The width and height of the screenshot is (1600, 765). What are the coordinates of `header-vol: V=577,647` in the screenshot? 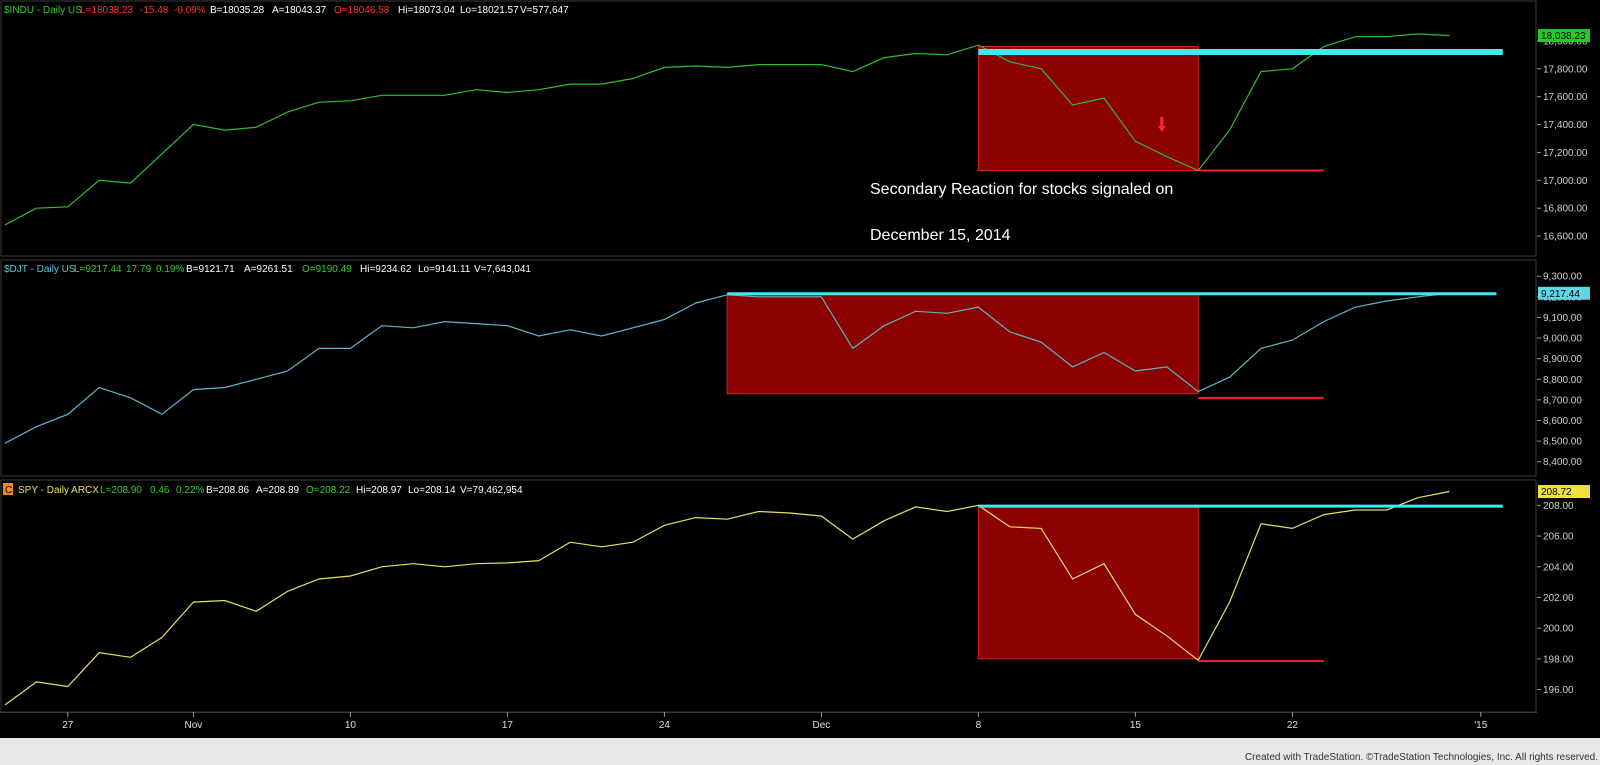 It's located at (544, 10).